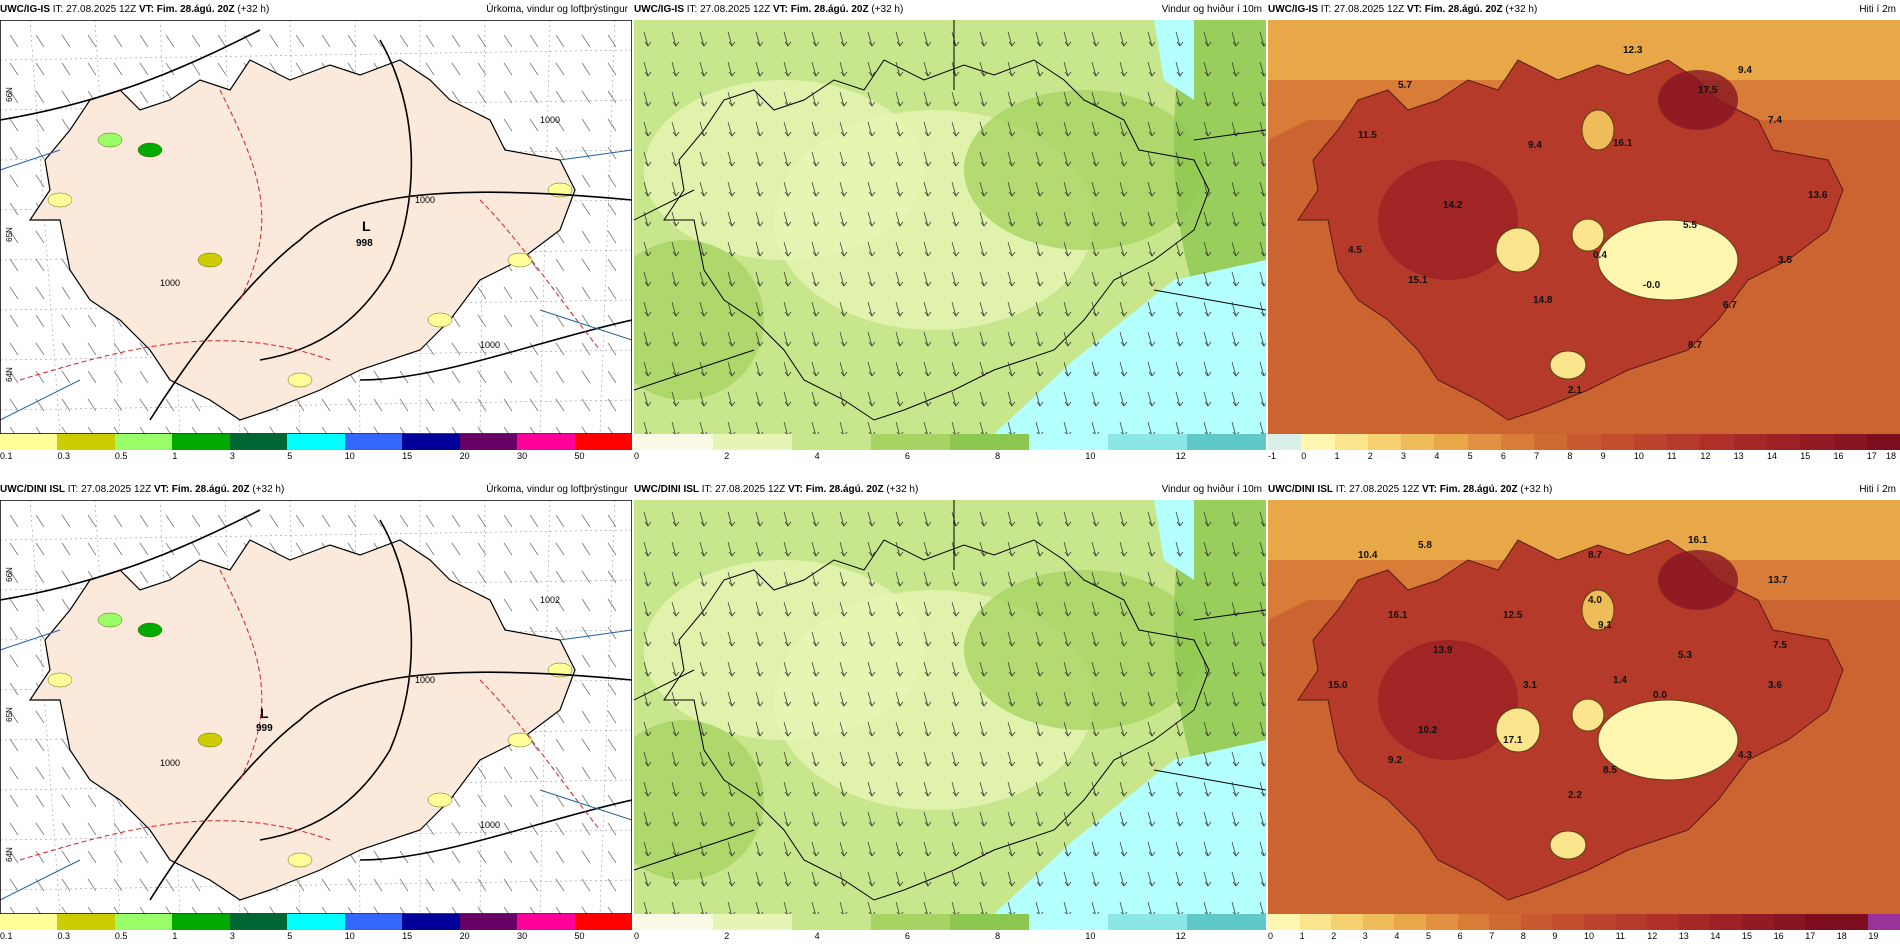 The height and width of the screenshot is (950, 1900). What do you see at coordinates (1530, 685) in the screenshot?
I see `temperature-label: 3.1` at bounding box center [1530, 685].